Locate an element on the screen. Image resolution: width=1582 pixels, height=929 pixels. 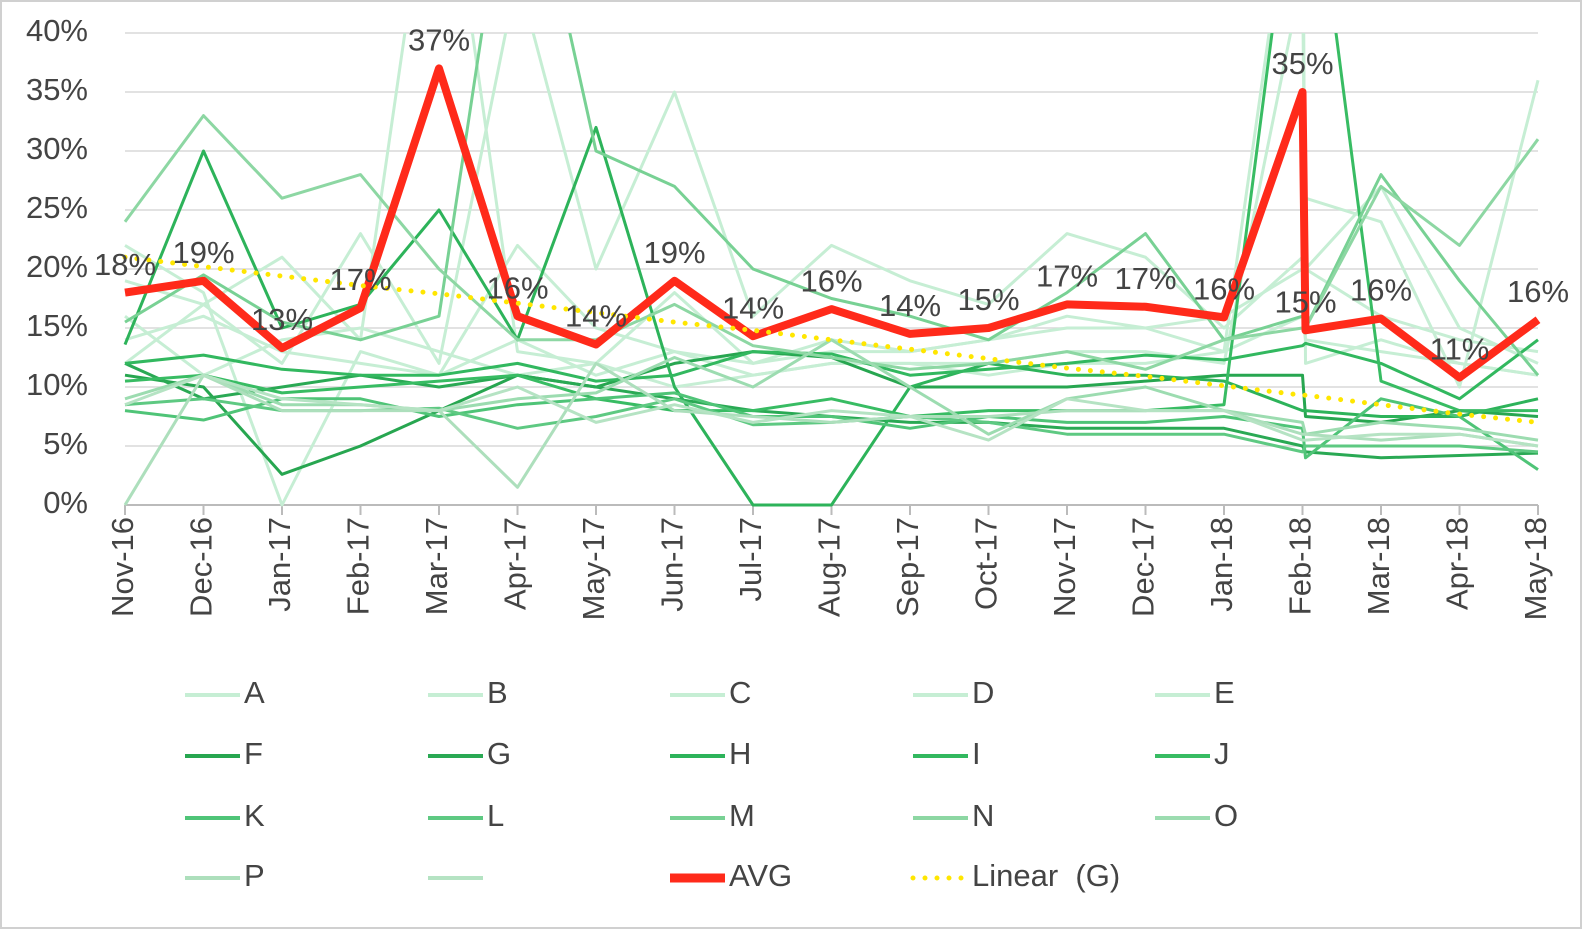
legend-label: N is located at coordinates (983, 815).